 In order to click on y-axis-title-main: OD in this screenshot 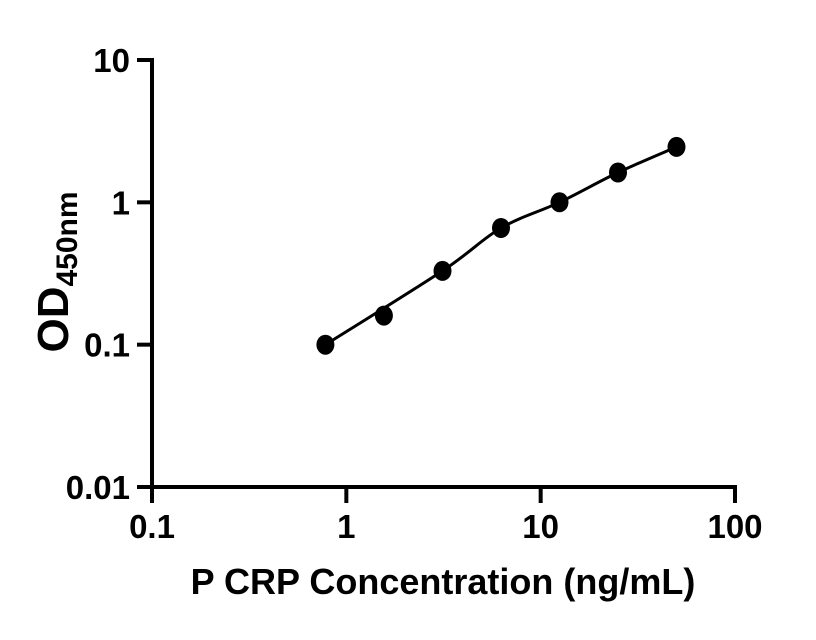, I will do `click(53, 320)`.